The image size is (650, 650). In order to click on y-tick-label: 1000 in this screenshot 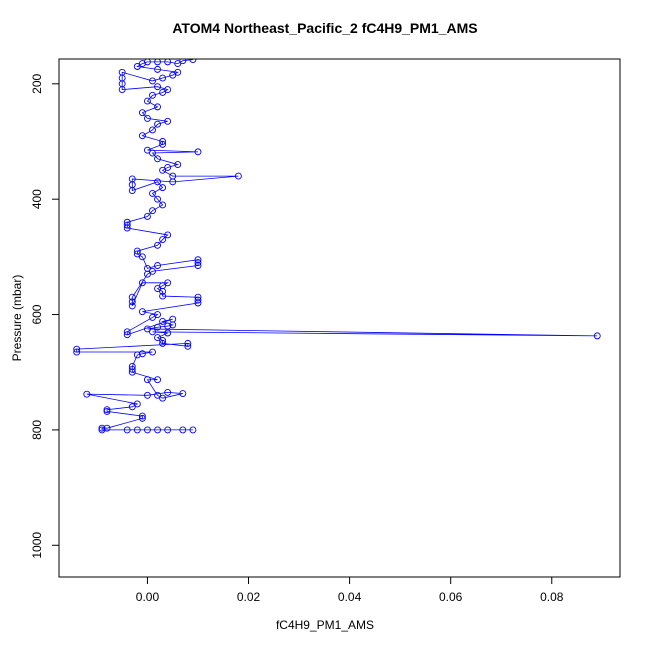, I will do `click(37, 545)`.